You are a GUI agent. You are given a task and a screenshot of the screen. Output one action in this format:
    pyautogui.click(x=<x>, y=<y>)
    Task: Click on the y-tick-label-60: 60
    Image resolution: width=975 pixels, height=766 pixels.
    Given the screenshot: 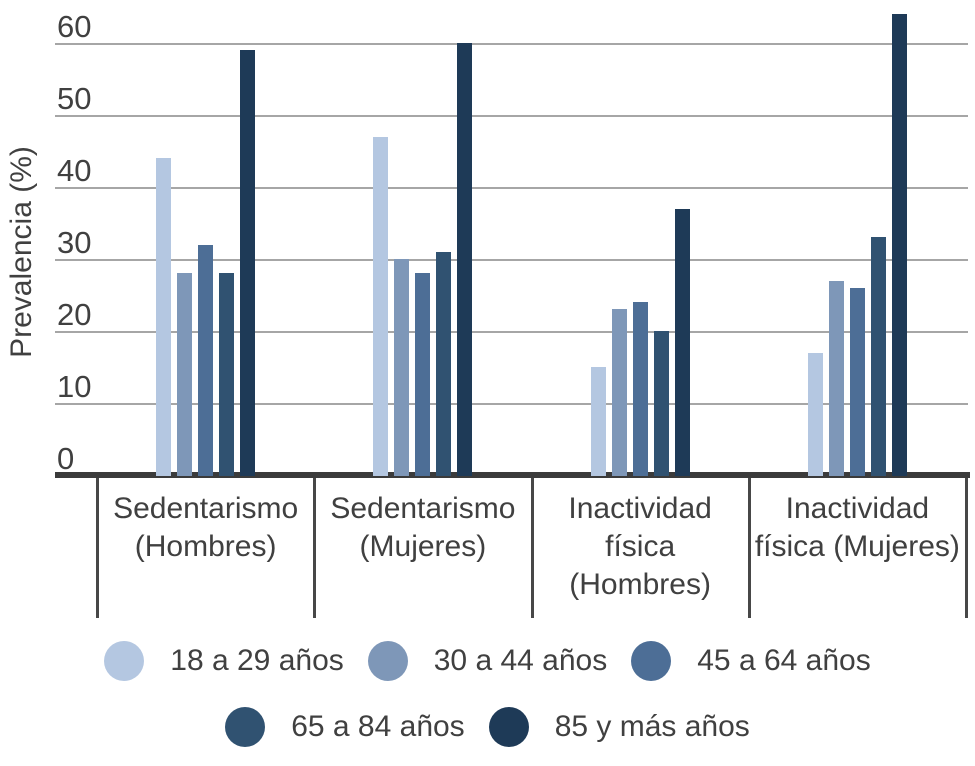 What is the action you would take?
    pyautogui.click(x=74, y=26)
    